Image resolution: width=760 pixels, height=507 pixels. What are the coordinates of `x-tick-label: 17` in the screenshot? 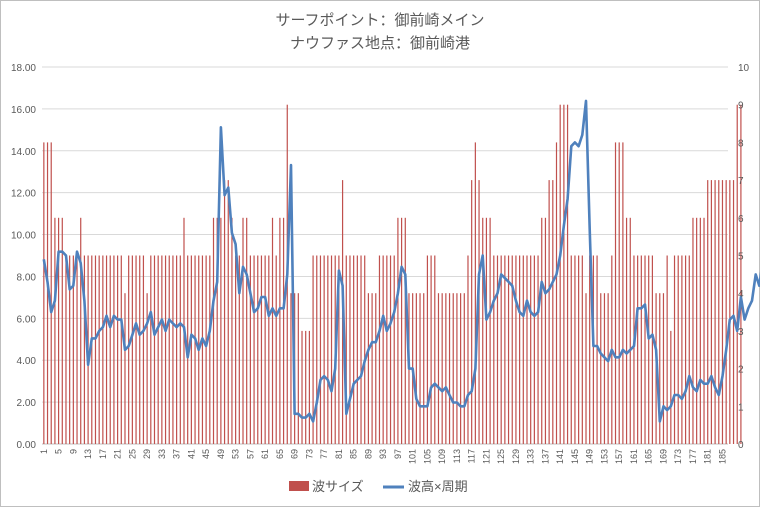 It's located at (103, 454).